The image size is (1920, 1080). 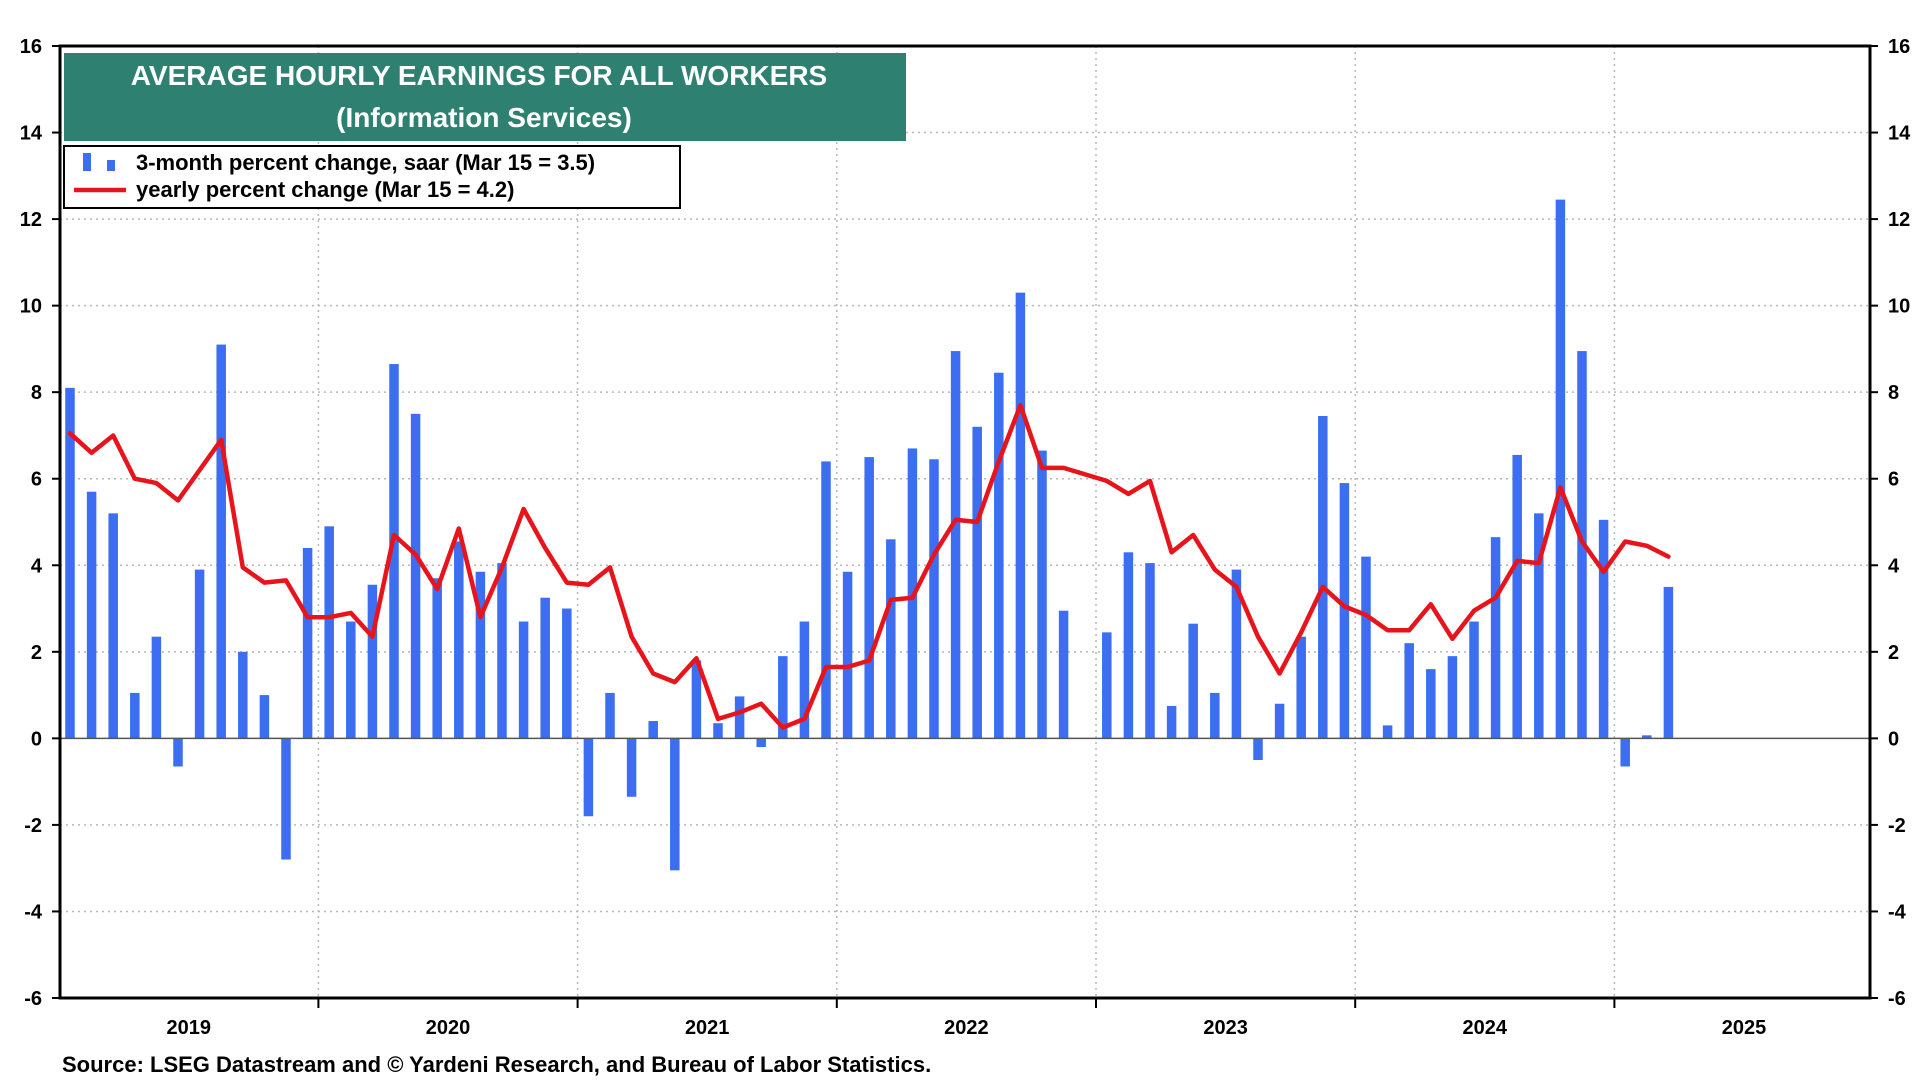 I want to click on y-tick-label-right: 6, so click(x=1893, y=480).